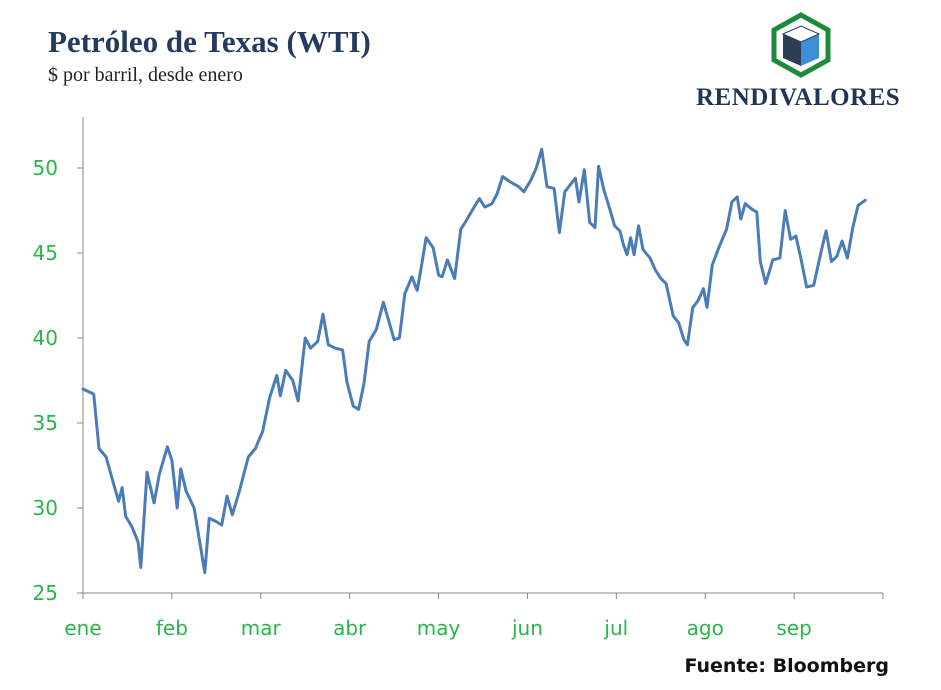 This screenshot has width=941, height=690. Describe the element at coordinates (145, 75) in the screenshot. I see `chart-subtitle: $ por barril, desde enero` at that location.